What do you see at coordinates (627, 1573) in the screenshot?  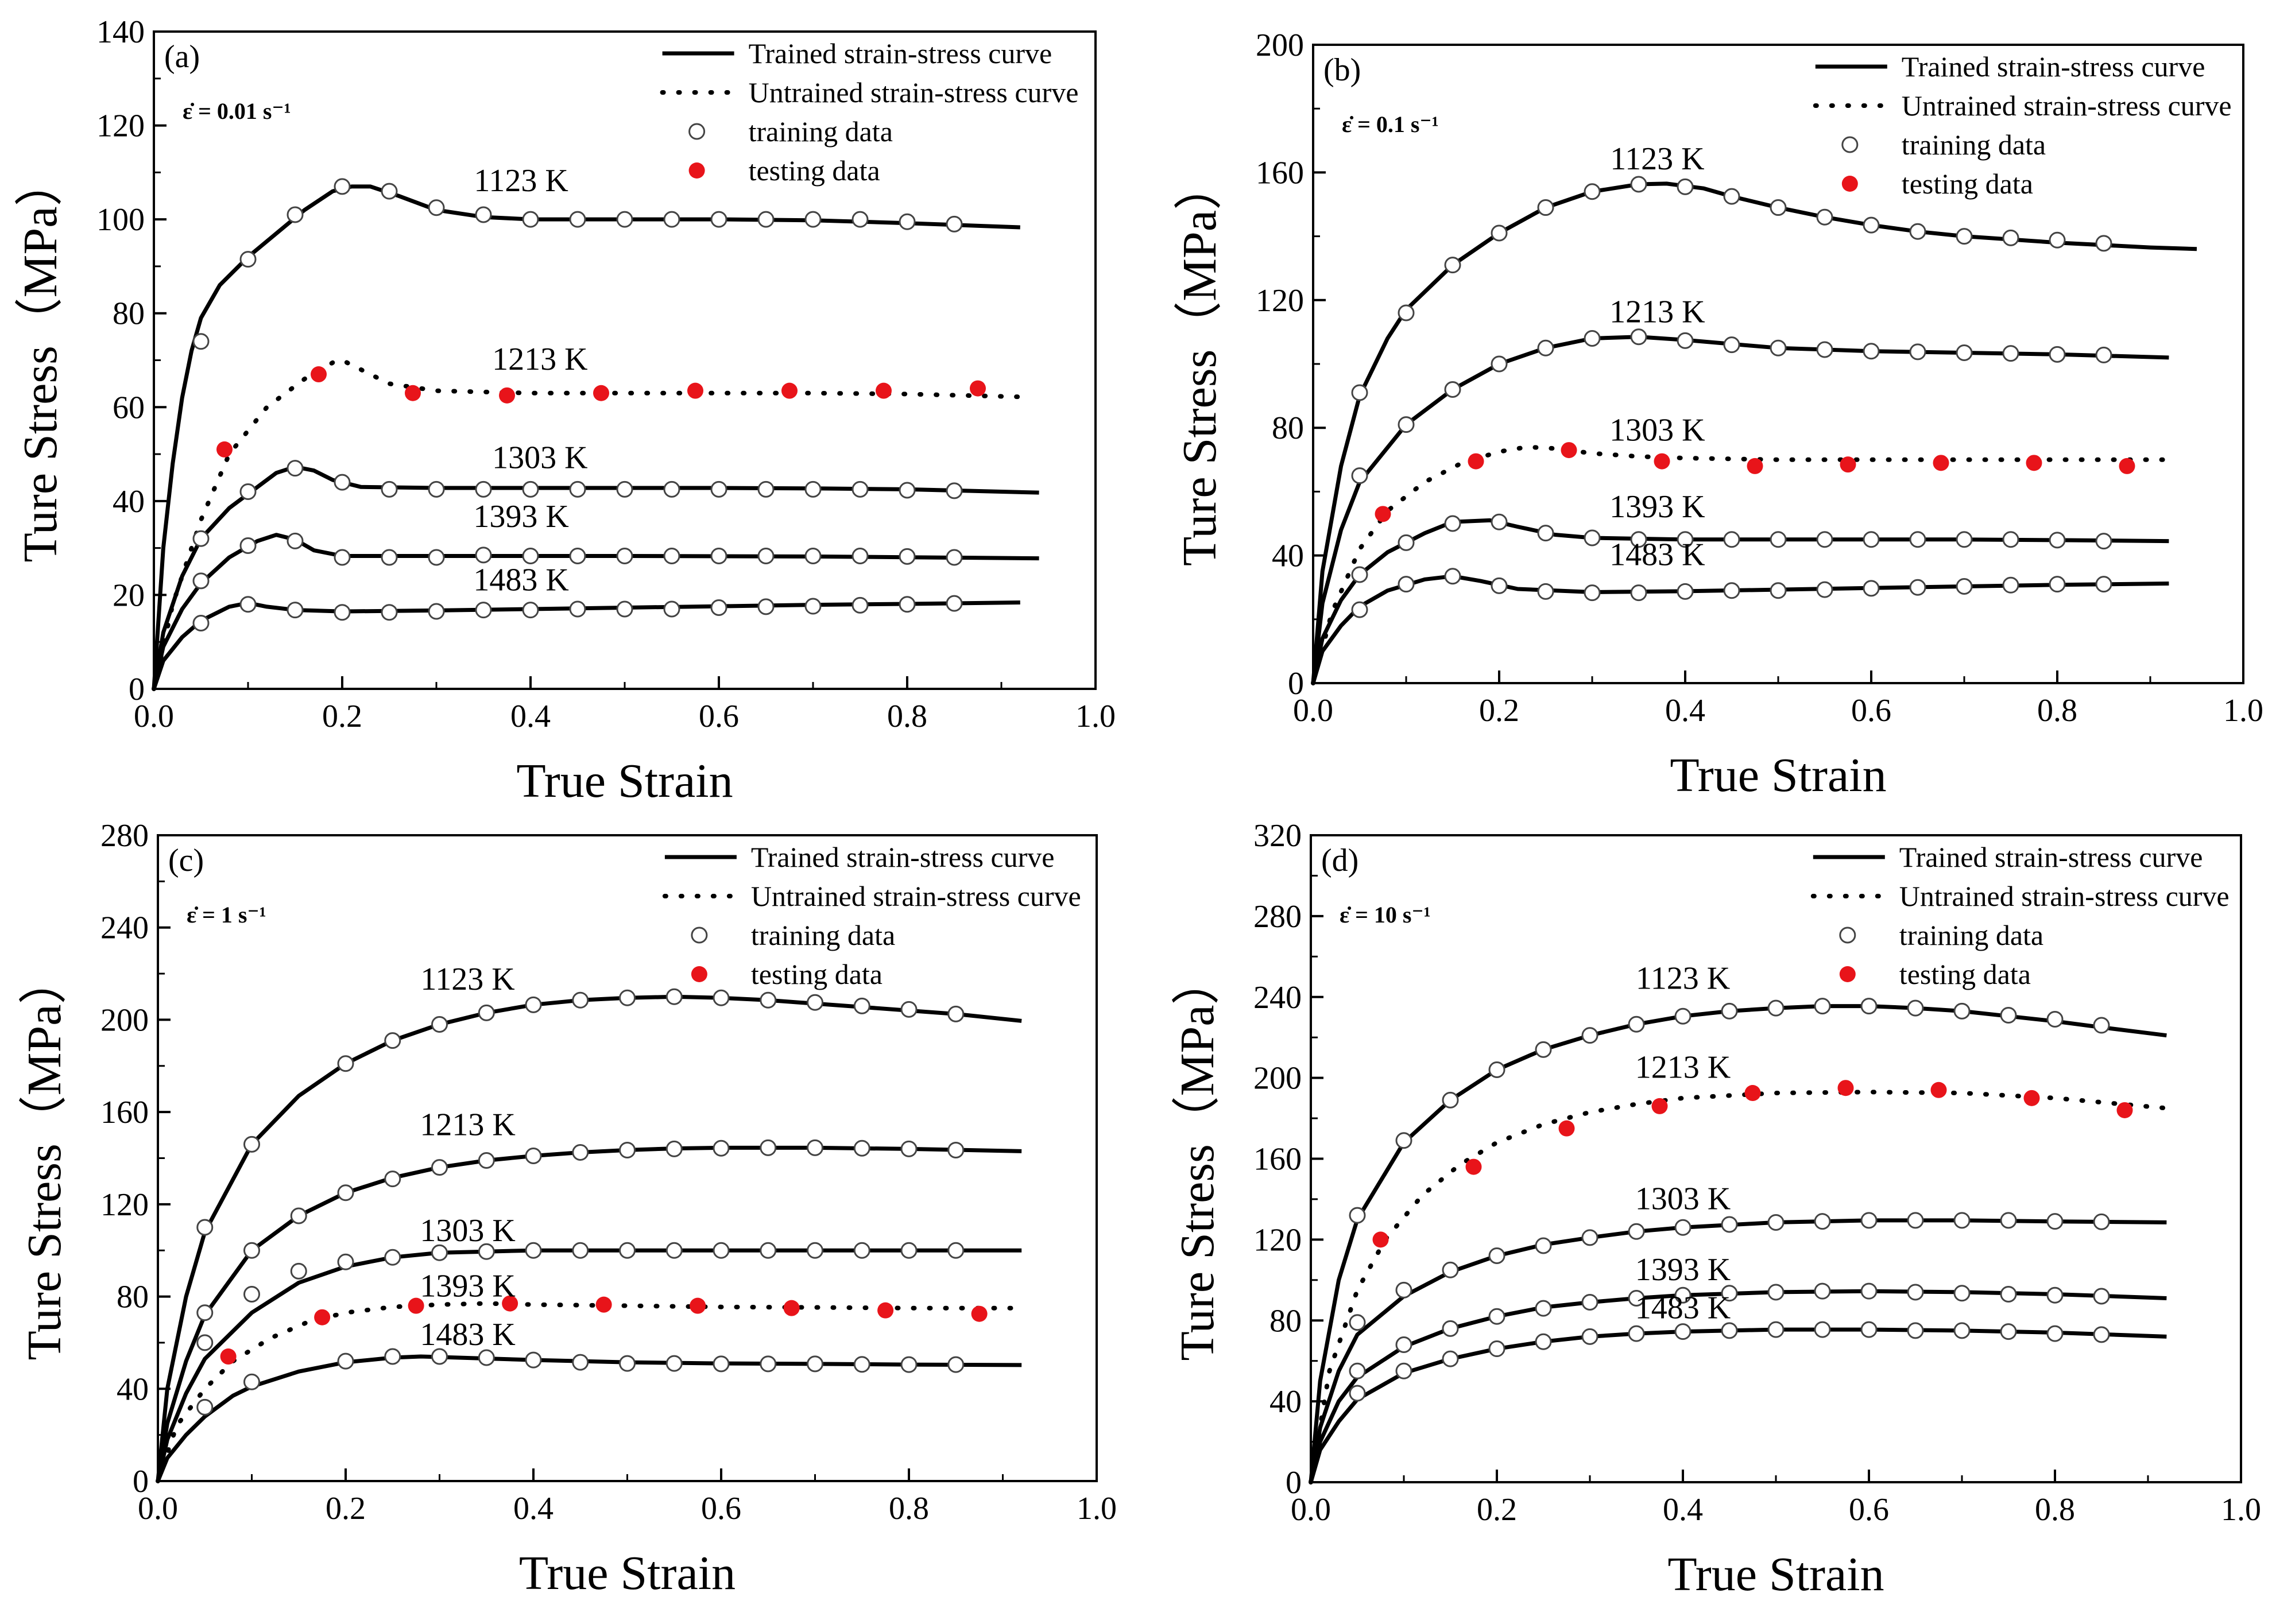 I see `x-axis-title: True Strain` at bounding box center [627, 1573].